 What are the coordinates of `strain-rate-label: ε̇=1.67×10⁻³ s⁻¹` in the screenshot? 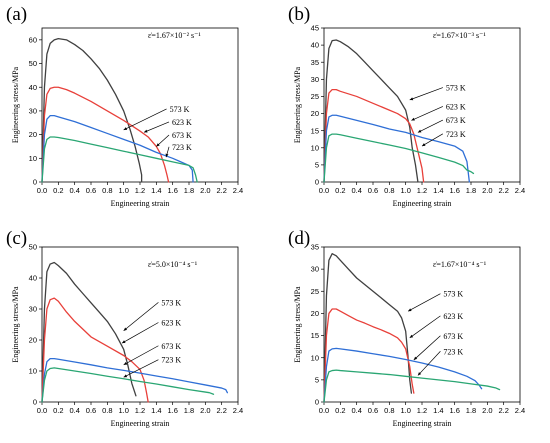 It's located at (459, 35).